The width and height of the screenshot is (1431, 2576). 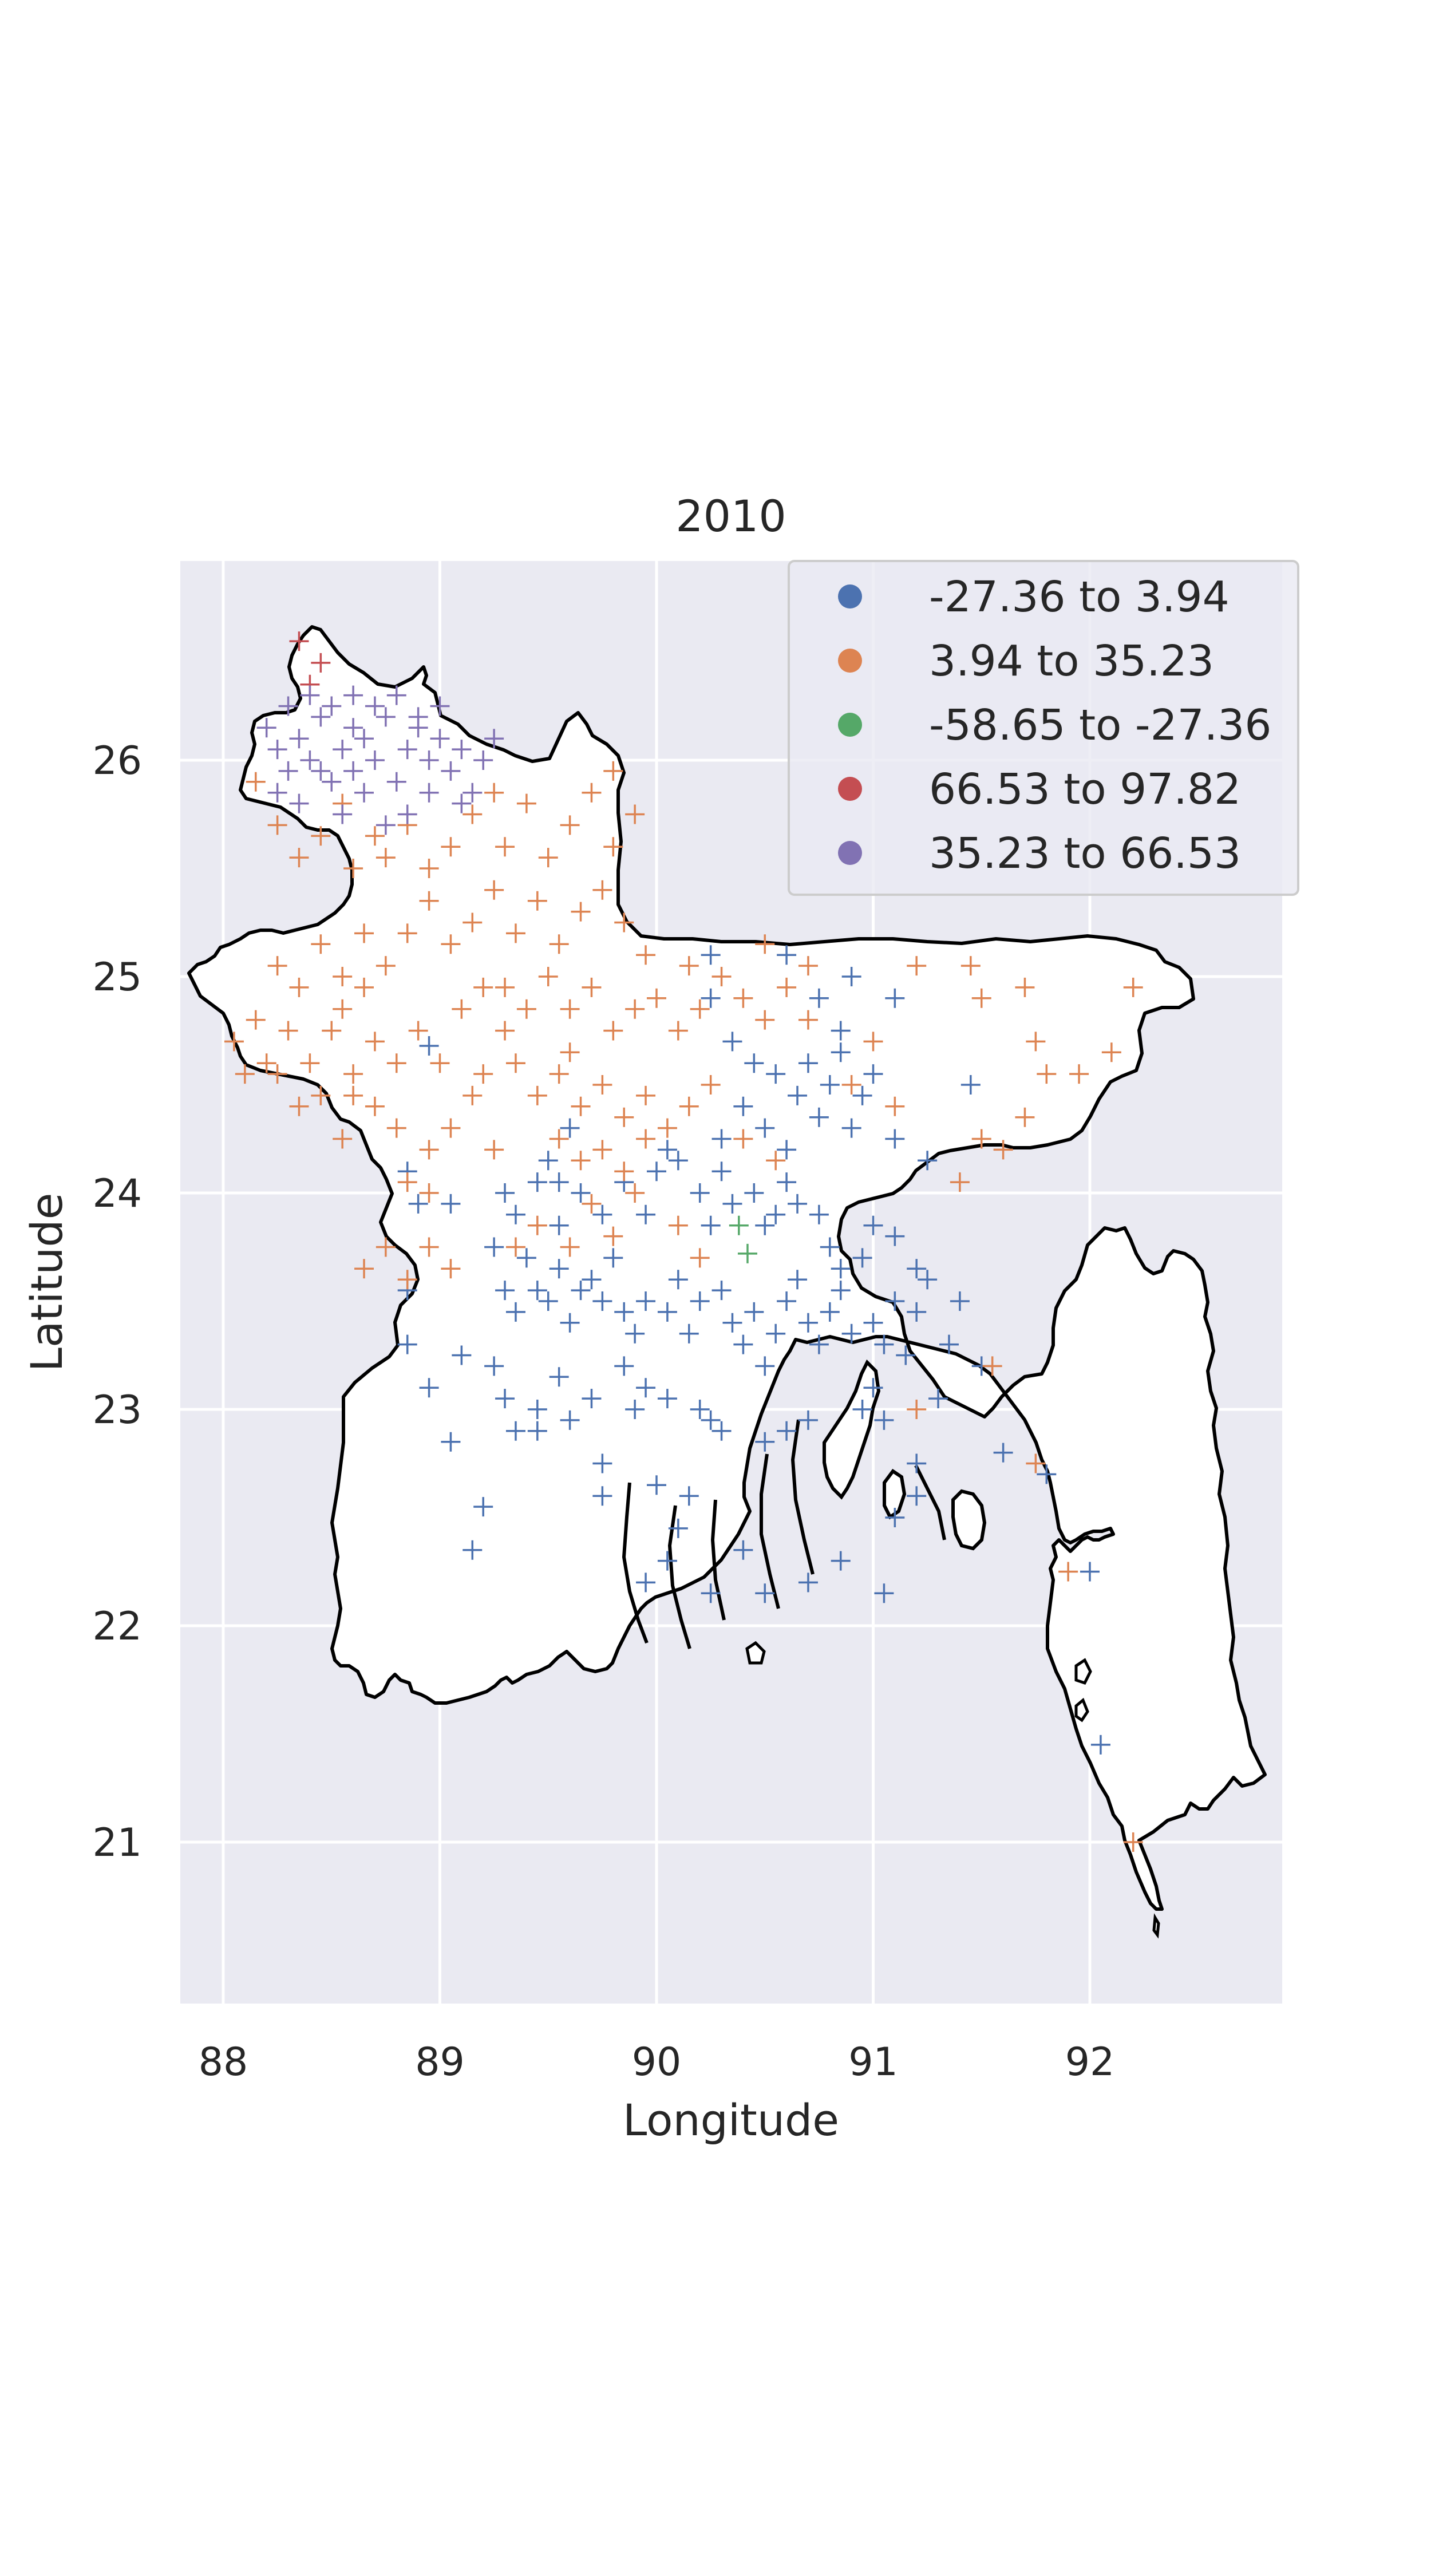 What do you see at coordinates (969, 1520) in the screenshot?
I see `hatiya-island` at bounding box center [969, 1520].